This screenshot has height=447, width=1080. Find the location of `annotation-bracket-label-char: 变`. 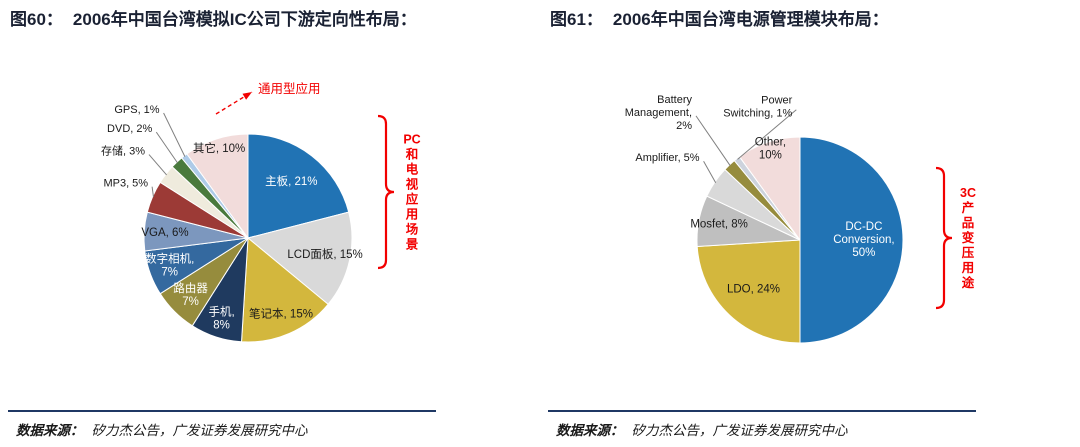

annotation-bracket-label-char: 变 is located at coordinates (968, 237).